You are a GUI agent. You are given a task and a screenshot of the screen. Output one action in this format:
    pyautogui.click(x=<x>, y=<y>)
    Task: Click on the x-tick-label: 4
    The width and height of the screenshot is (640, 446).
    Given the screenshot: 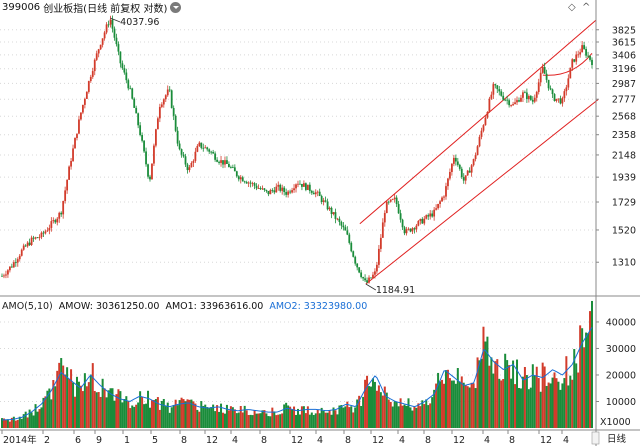 What is the action you would take?
    pyautogui.click(x=402, y=440)
    